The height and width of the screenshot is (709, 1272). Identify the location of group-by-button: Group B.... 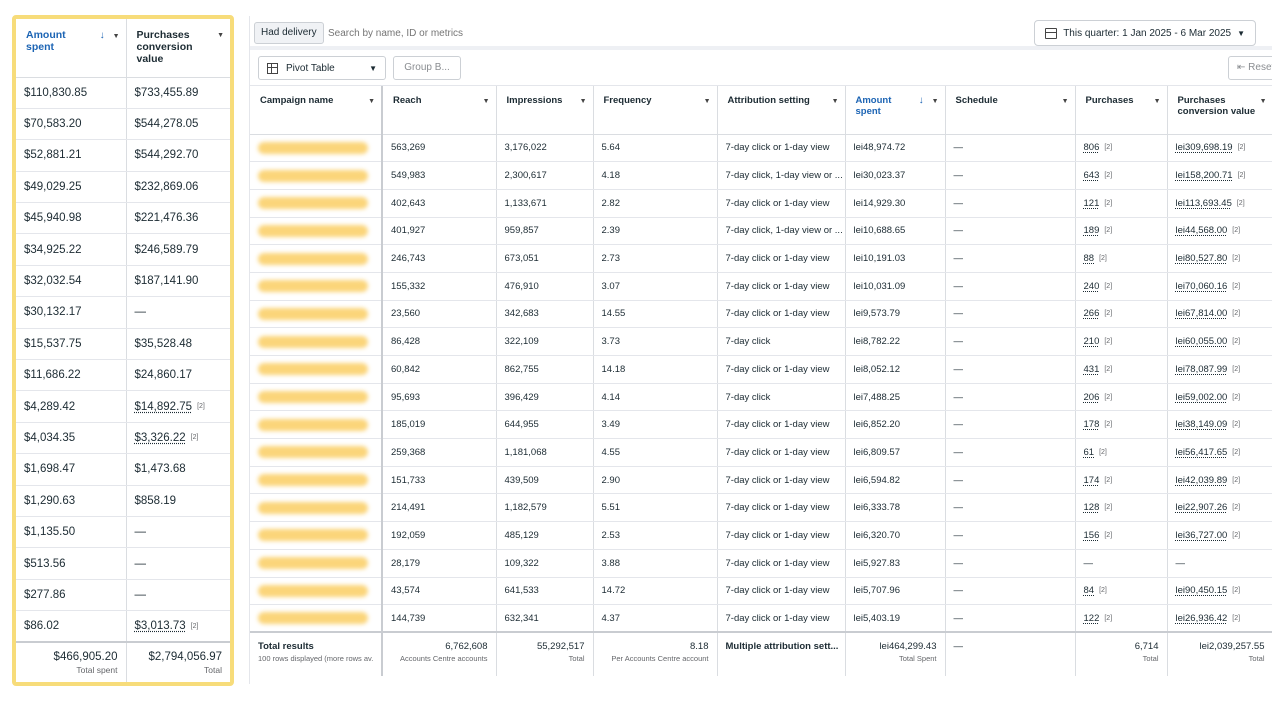
(427, 68).